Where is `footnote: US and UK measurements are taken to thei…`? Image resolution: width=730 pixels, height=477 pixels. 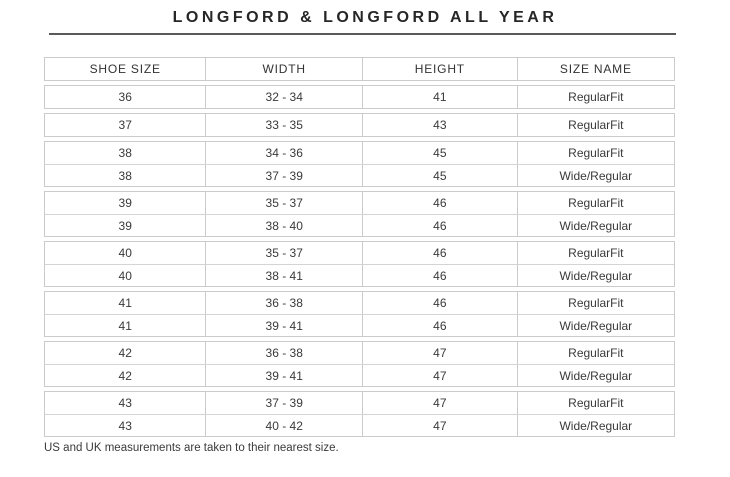
footnote: US and UK measurements are taken to thei… is located at coordinates (191, 448).